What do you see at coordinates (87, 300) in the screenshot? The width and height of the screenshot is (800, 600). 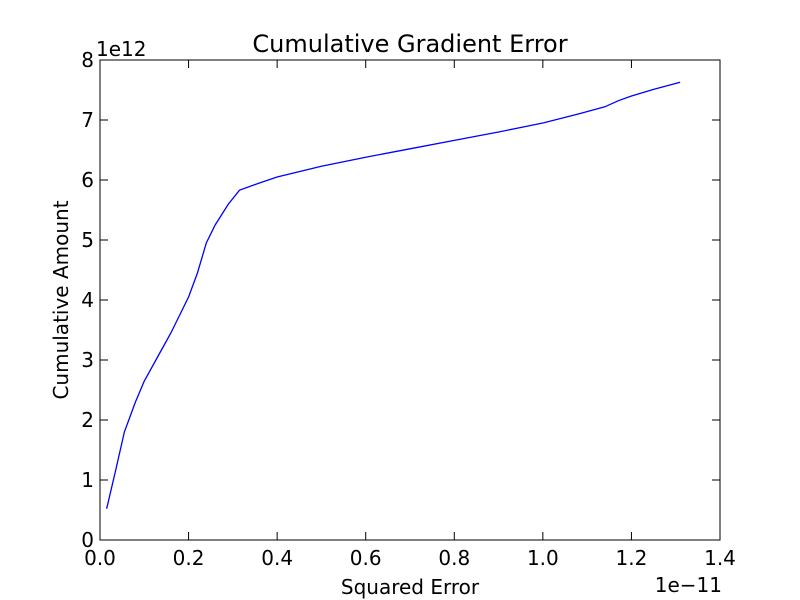 I see `y-tick-label: 4` at bounding box center [87, 300].